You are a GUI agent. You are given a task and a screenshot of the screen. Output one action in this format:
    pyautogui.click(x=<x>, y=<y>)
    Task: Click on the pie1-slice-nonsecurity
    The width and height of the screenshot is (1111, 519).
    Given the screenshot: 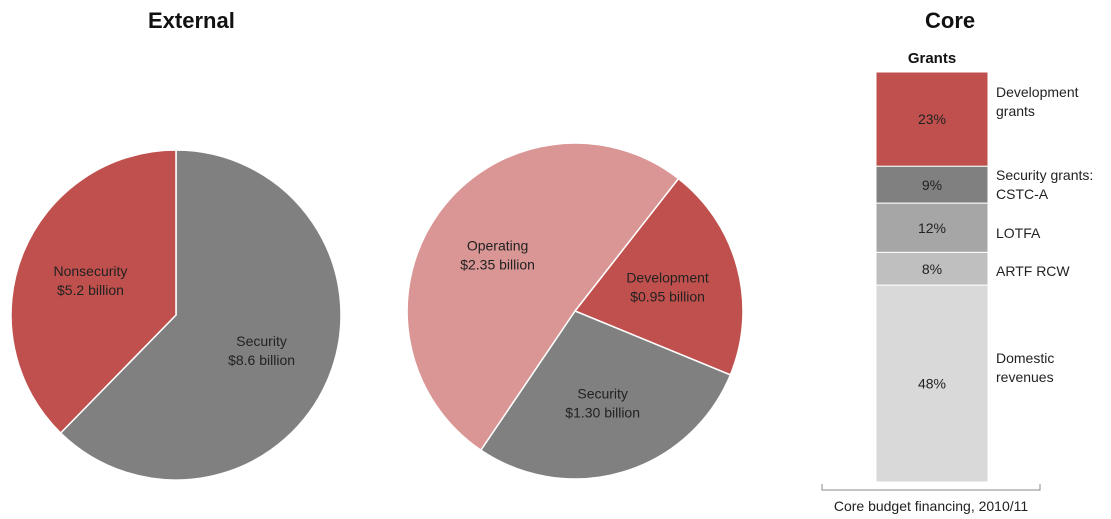 What is the action you would take?
    pyautogui.click(x=93, y=292)
    